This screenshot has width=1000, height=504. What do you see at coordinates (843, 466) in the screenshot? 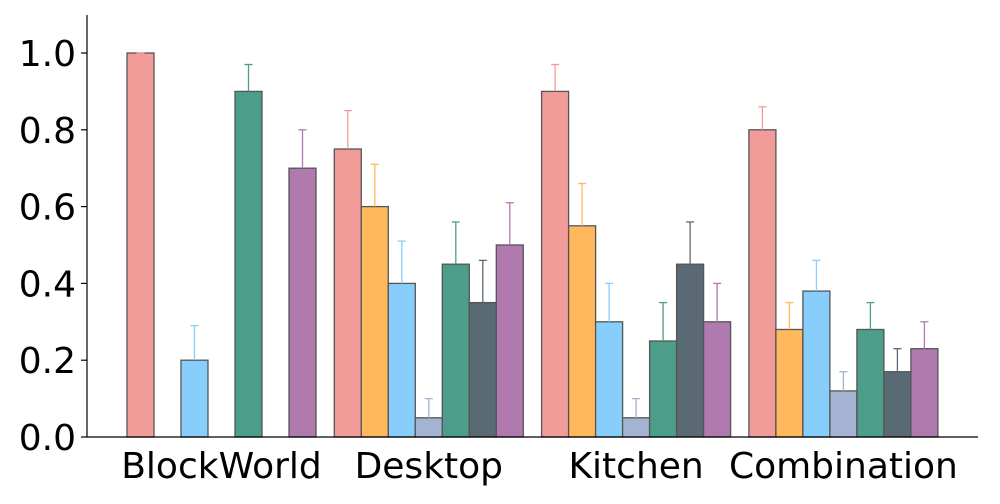
I see `x-tick-label: Combination` at bounding box center [843, 466].